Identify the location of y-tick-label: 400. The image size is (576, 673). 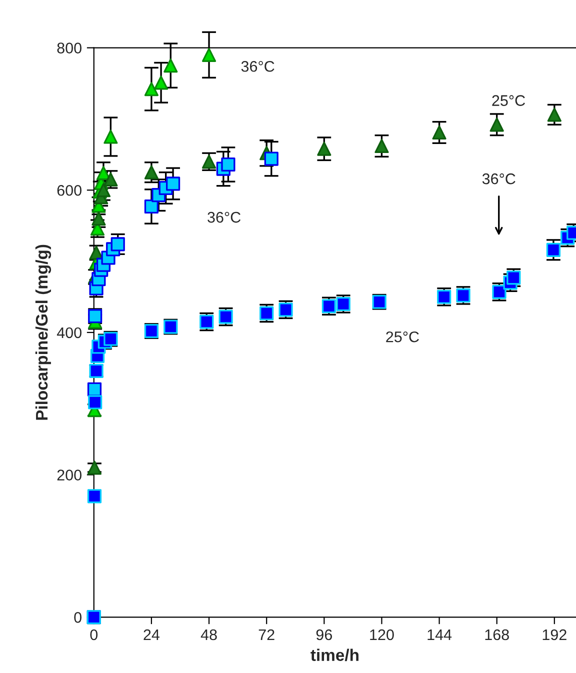
(69, 332).